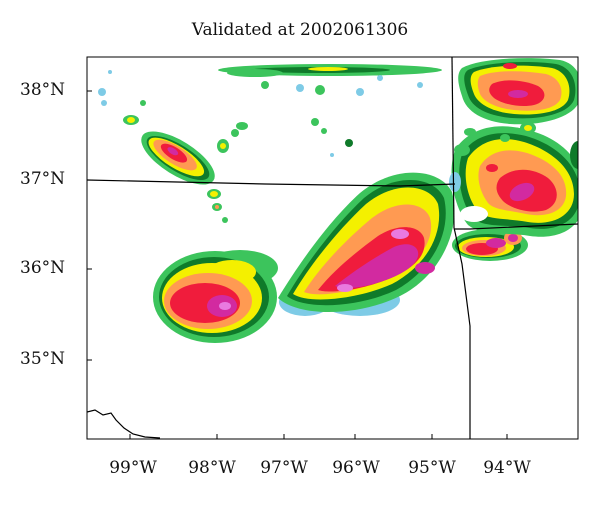  I want to click on lon-label-94: 94°W, so click(507, 468).